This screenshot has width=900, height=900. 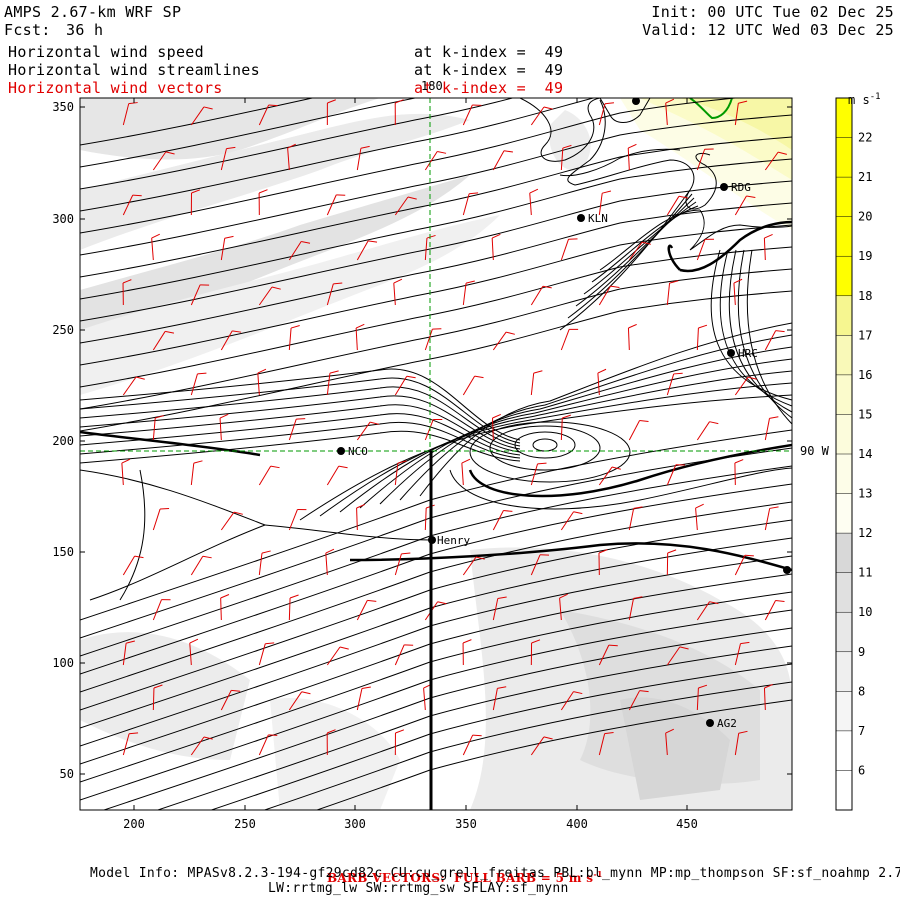 What do you see at coordinates (853, 454) in the screenshot?
I see `colorbar: 22 21 20 19 18 17 16 15 14 13 12 11 10 9 8 7 6` at bounding box center [853, 454].